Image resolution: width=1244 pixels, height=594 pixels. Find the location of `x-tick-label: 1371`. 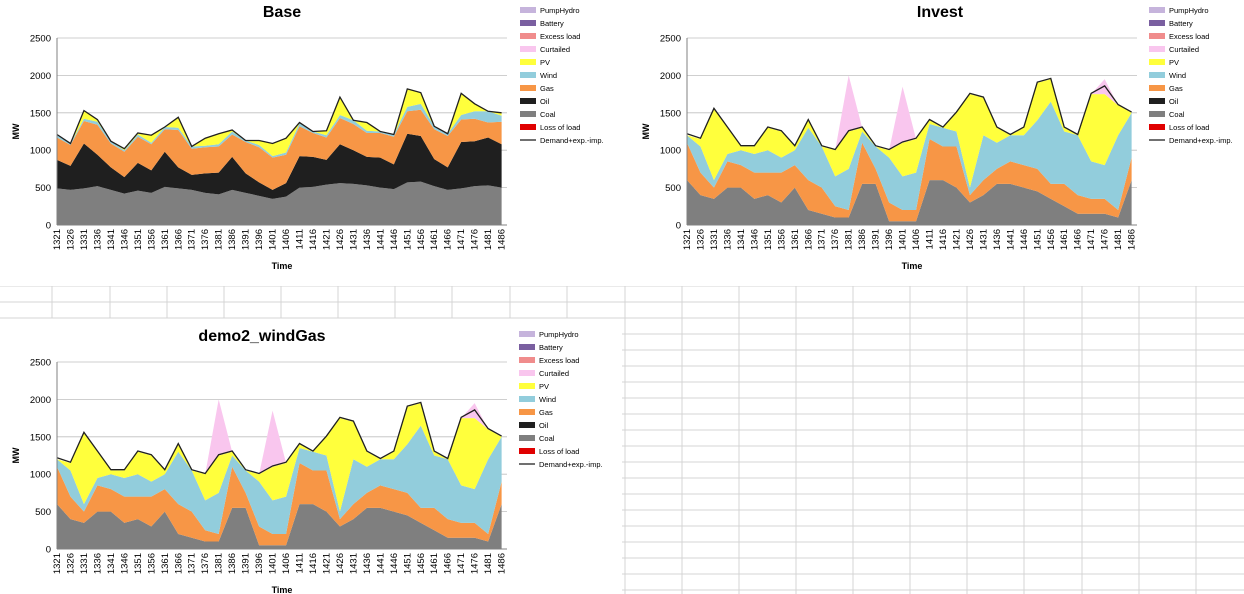

x-tick-label: 1371 is located at coordinates (192, 239).